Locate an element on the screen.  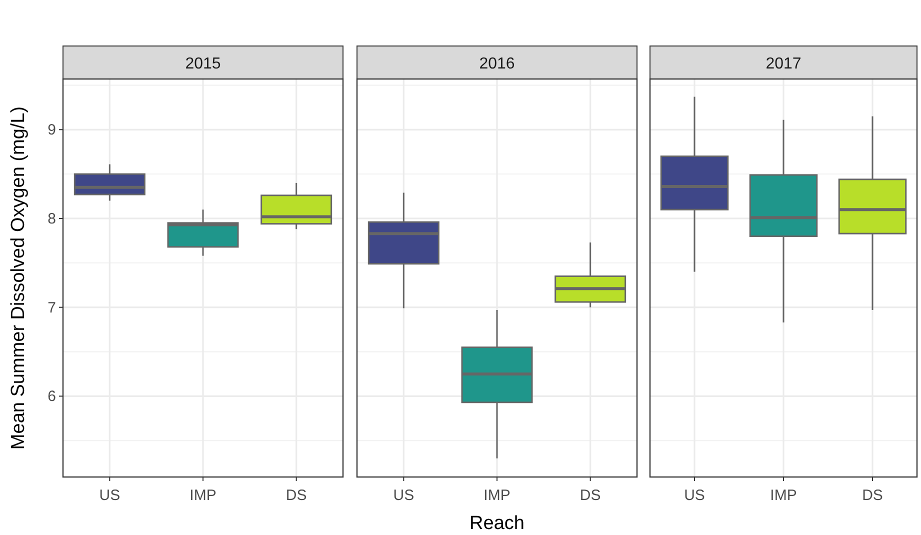
chart-title: 2016 is located at coordinates (497, 64).